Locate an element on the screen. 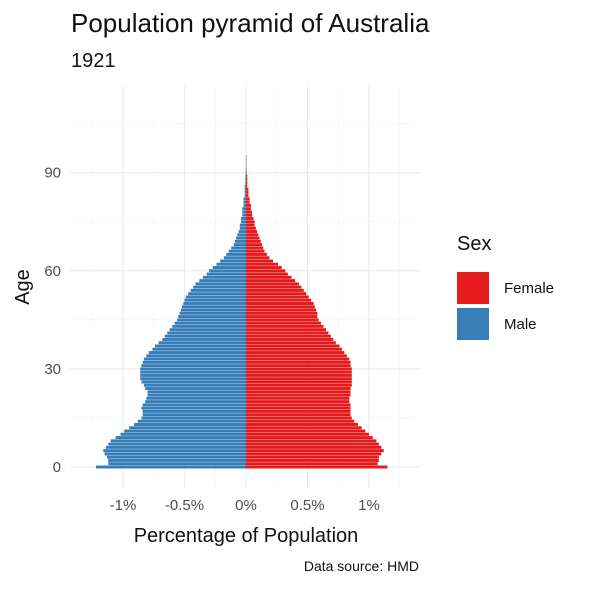 The height and width of the screenshot is (590, 590). legend-item-male: Male is located at coordinates (505, 324).